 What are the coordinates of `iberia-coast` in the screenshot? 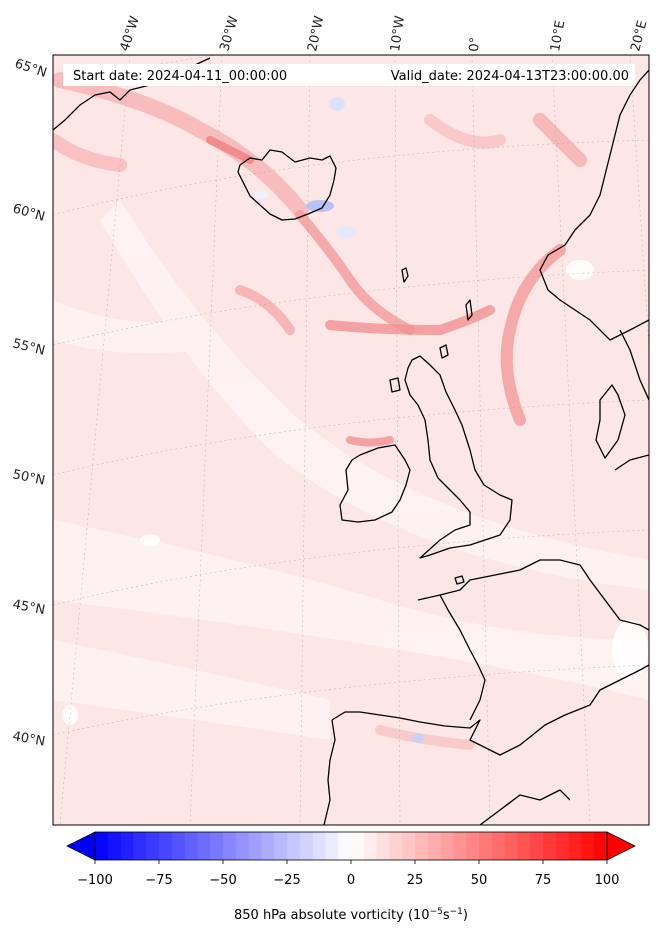 It's located at (490, 710).